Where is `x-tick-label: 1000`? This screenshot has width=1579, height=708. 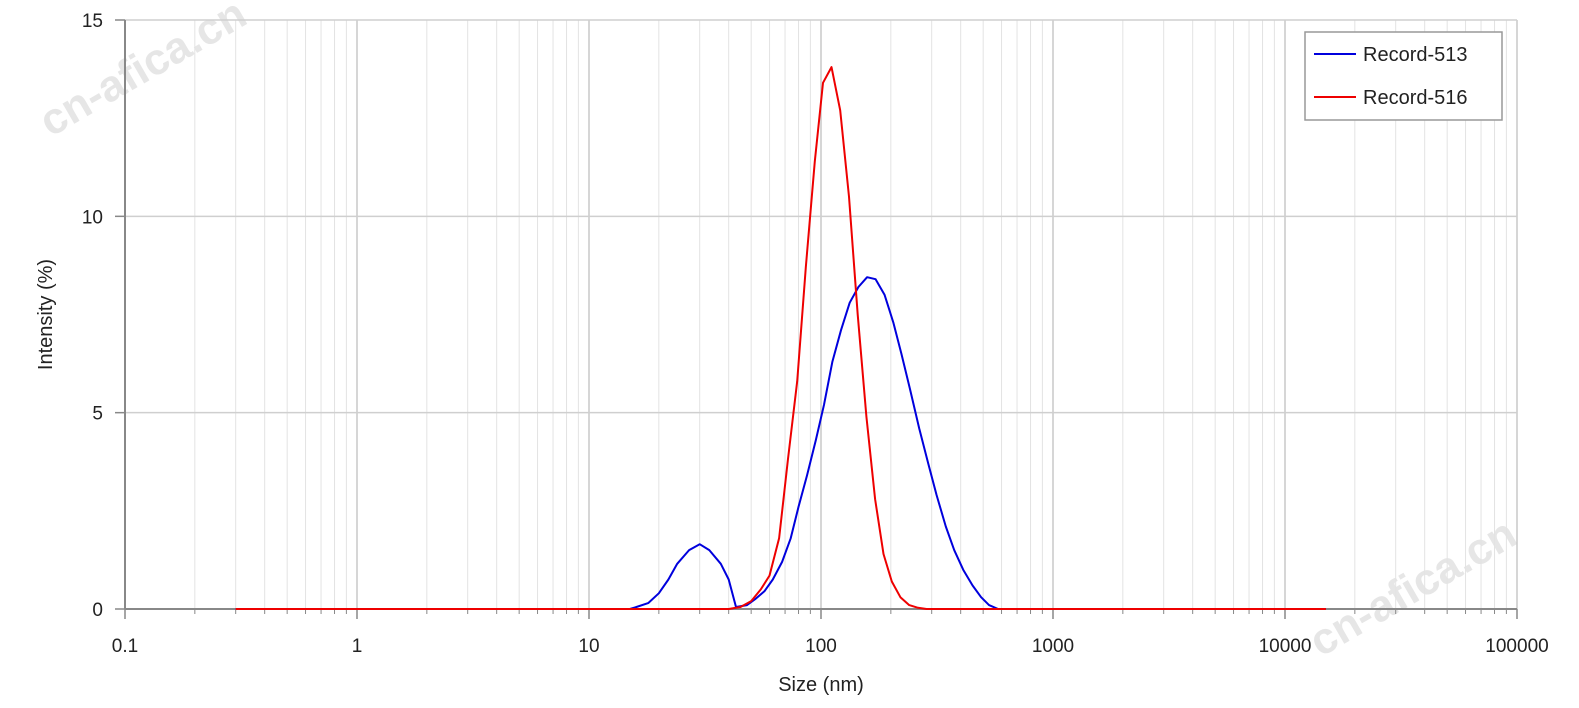 x-tick-label: 1000 is located at coordinates (1053, 646).